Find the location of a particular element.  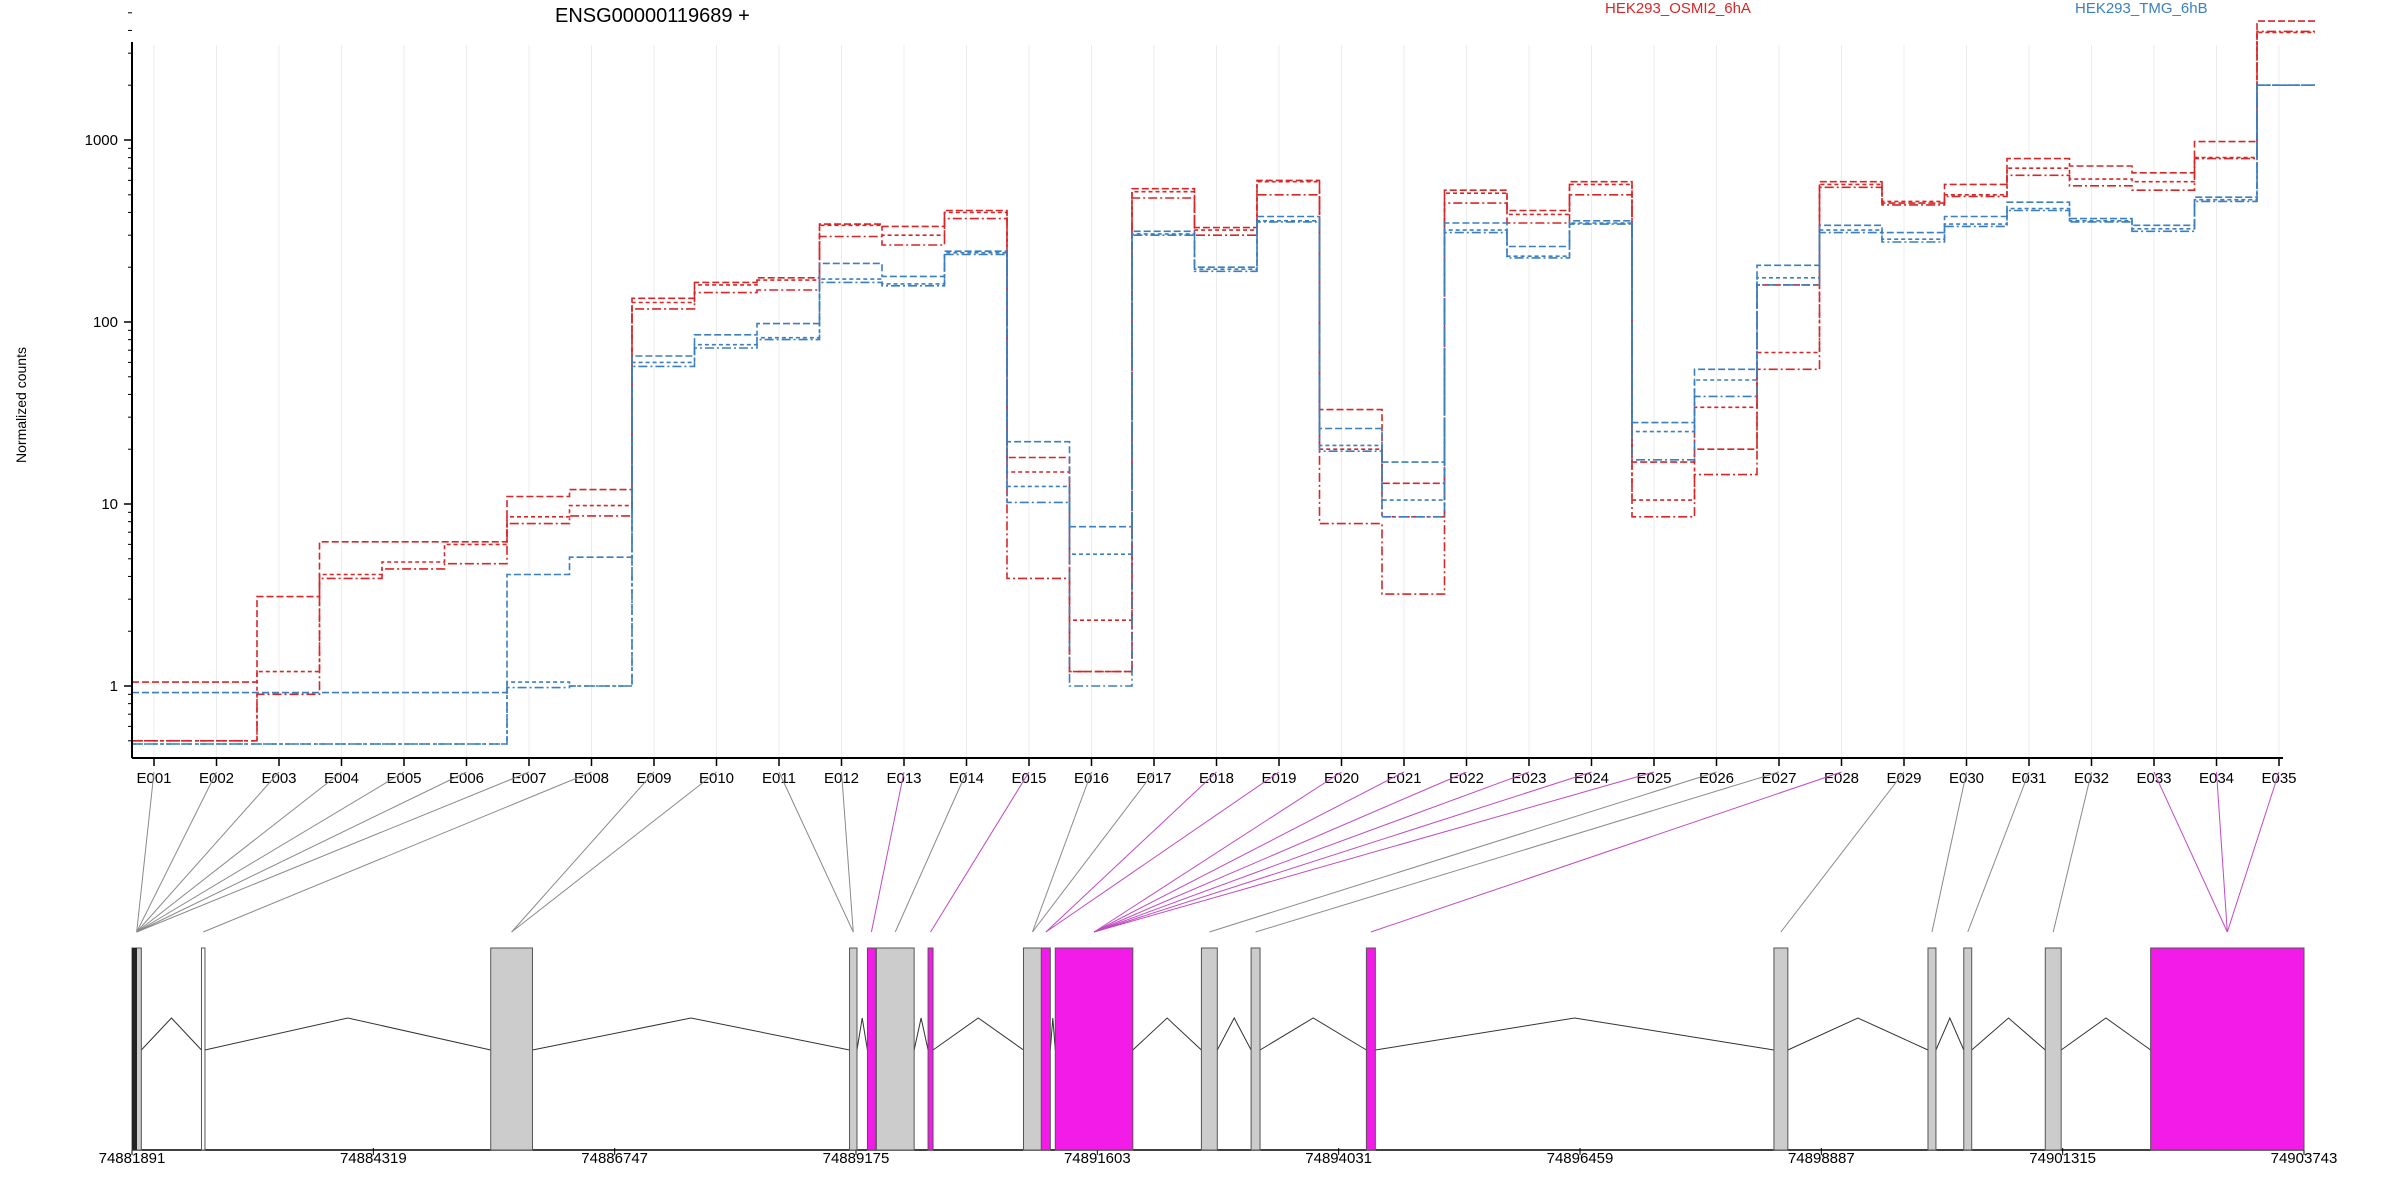

x-tick-label: E024 is located at coordinates (1591, 778).